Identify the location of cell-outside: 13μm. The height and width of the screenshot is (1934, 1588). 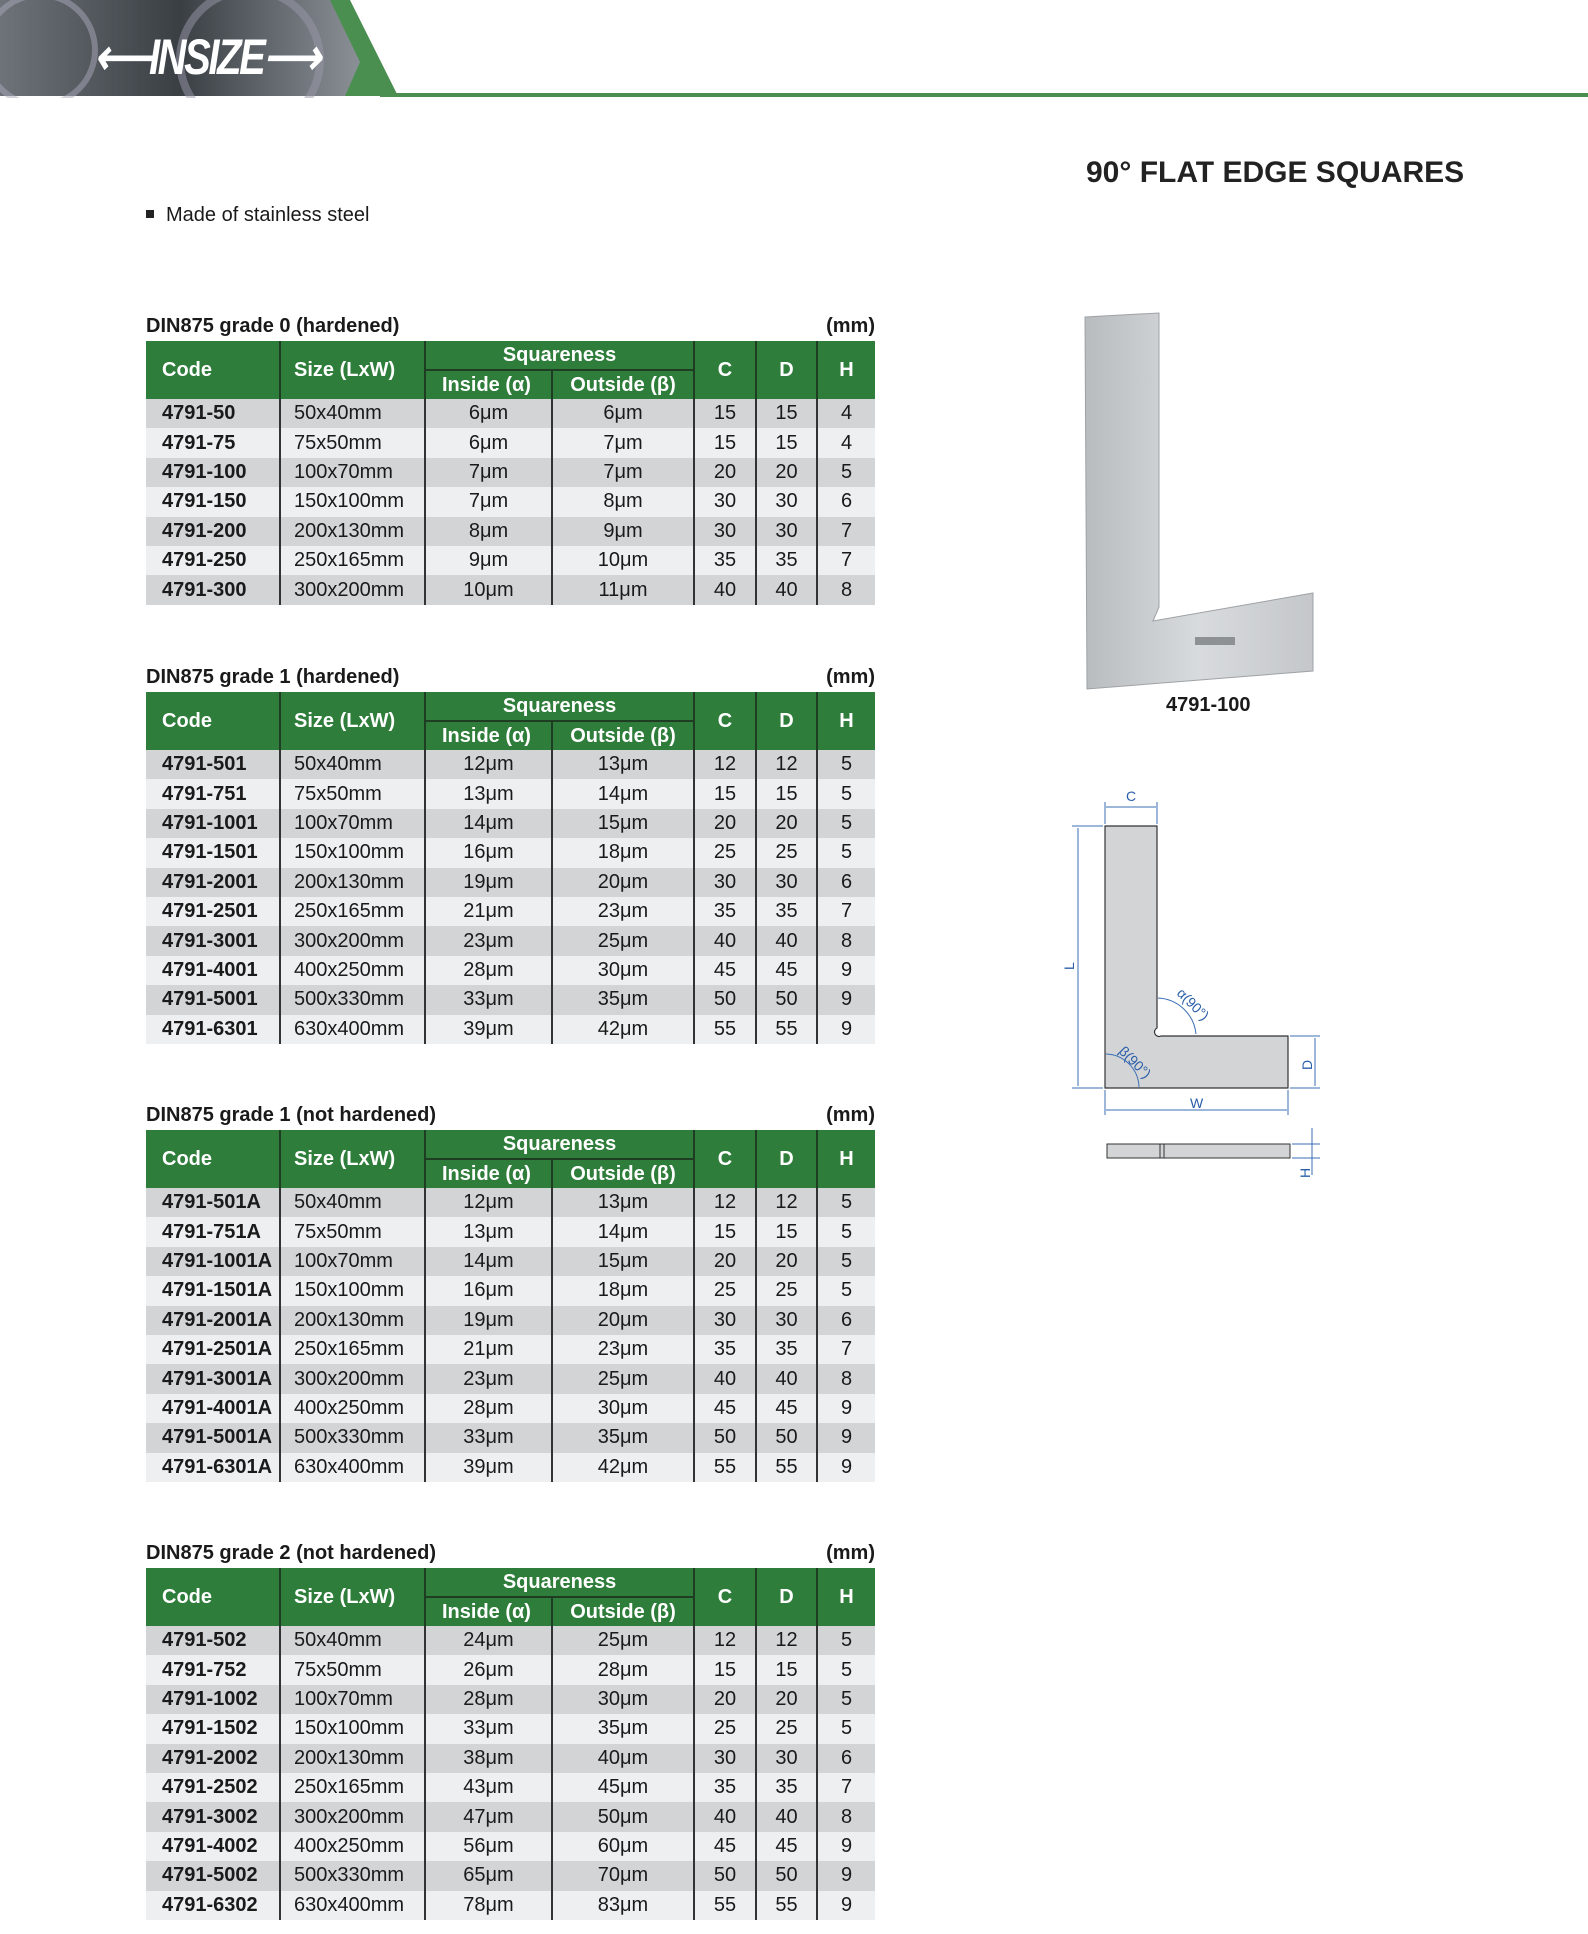
(622, 1203).